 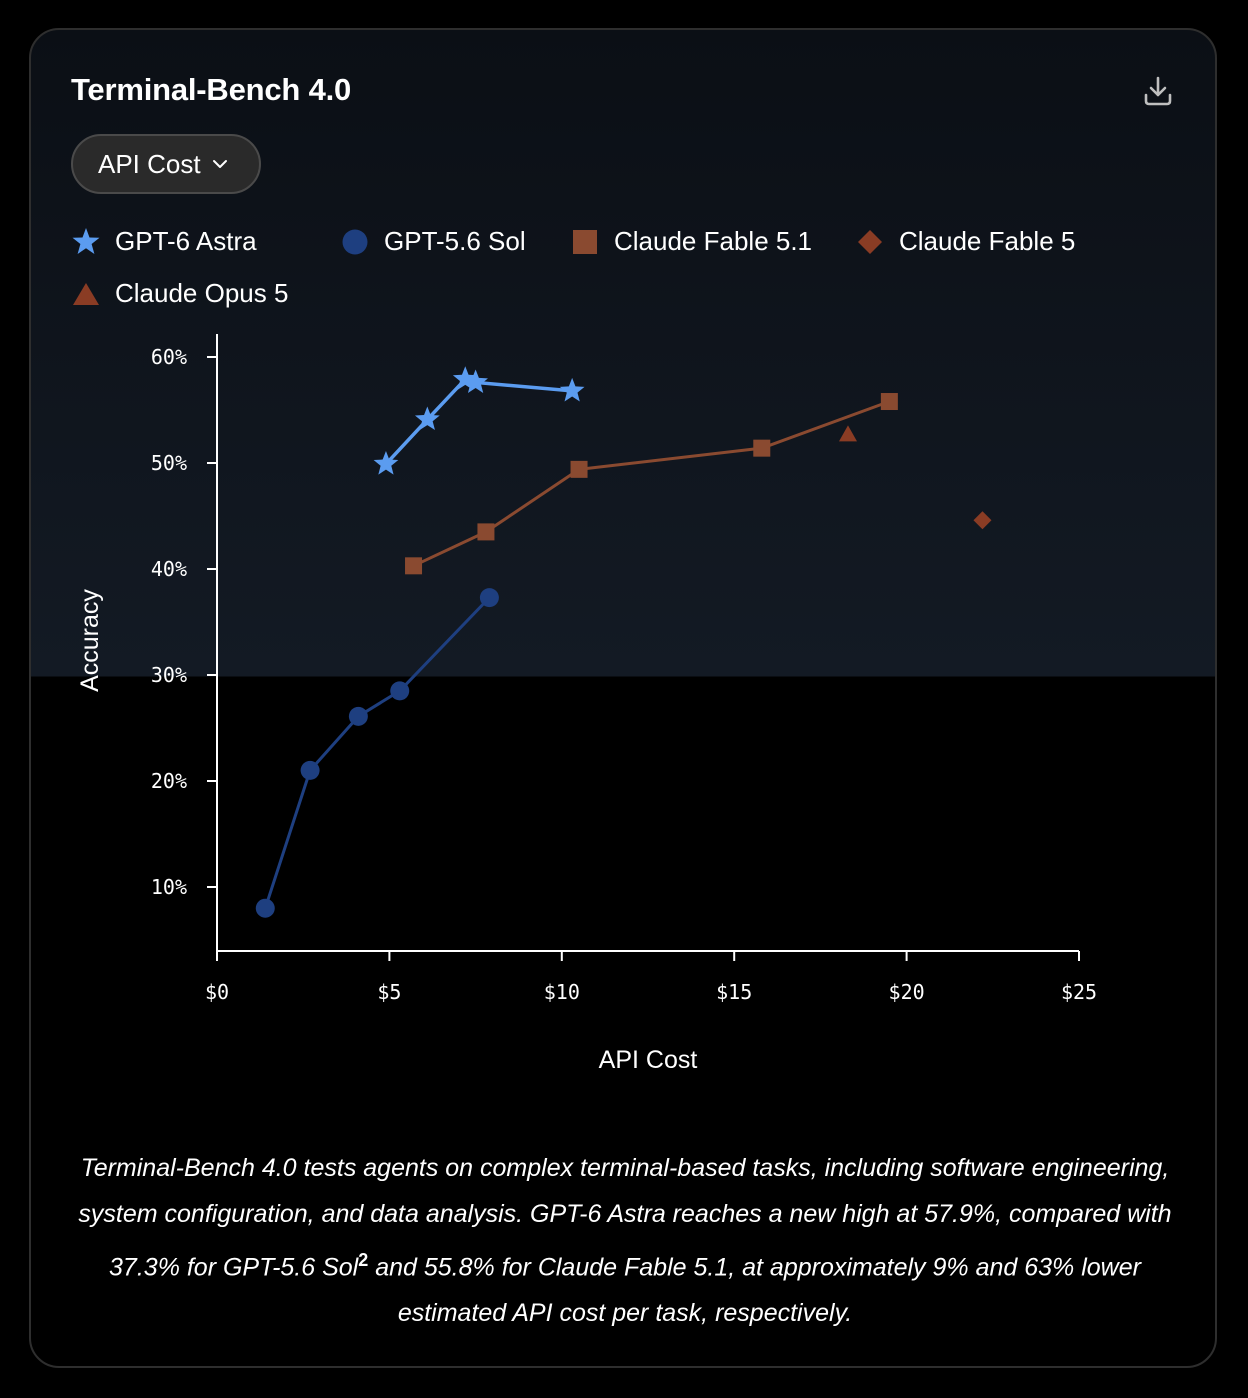 I want to click on y-tick-label: 50%, so click(x=169, y=463).